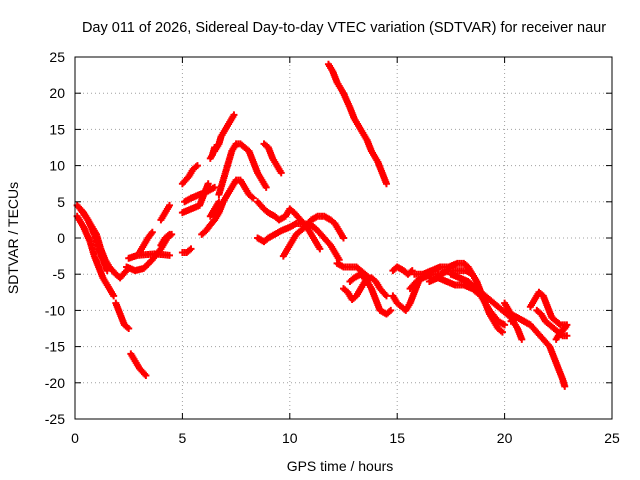 The width and height of the screenshot is (640, 480). I want to click on y-tick-label: 25, so click(57, 57).